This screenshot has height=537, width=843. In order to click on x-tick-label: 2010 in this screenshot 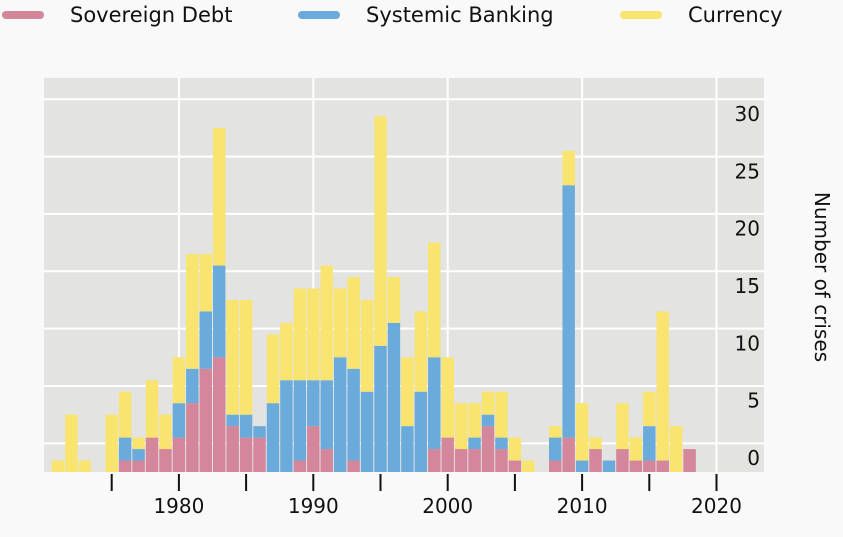, I will do `click(582, 506)`.